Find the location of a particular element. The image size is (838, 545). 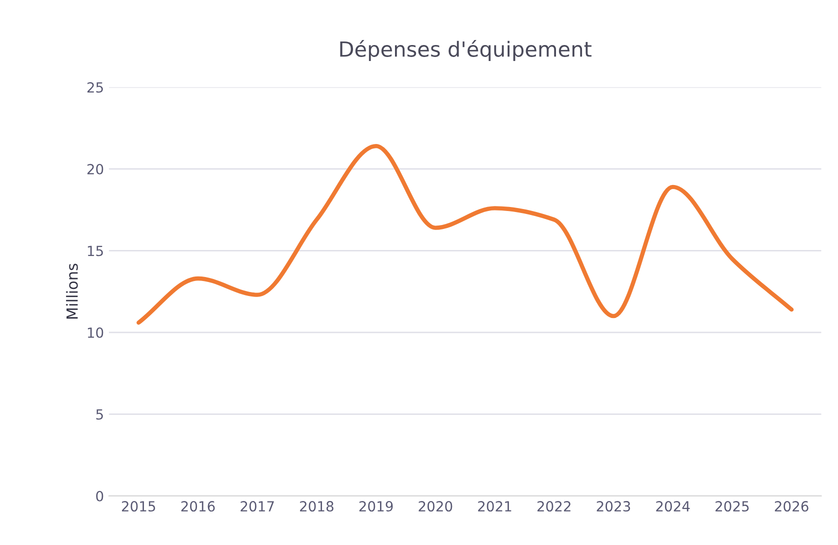

y-tick-label: 15 is located at coordinates (95, 251).